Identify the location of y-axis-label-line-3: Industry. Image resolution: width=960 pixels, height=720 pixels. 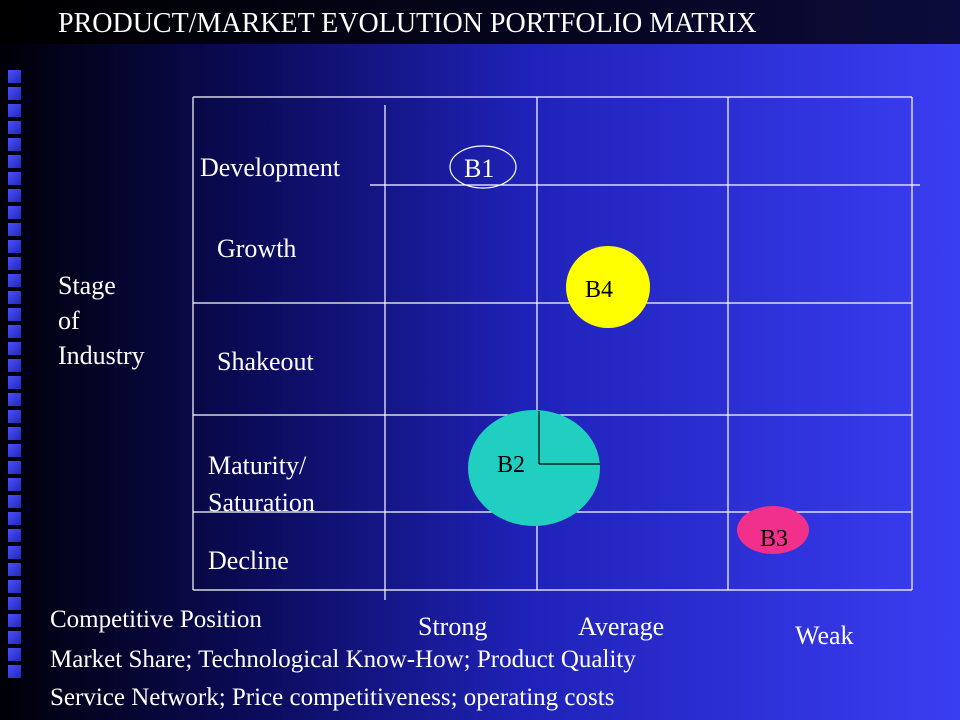
(101, 355).